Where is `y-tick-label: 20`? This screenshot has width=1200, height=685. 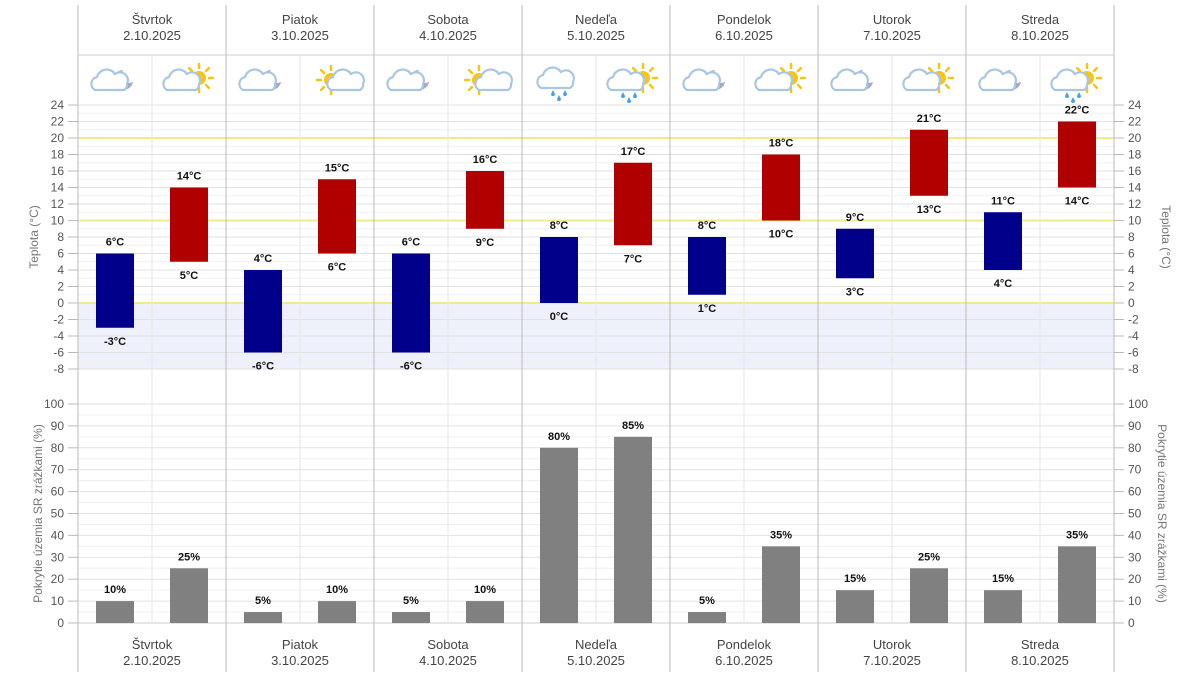
y-tick-label: 20 is located at coordinates (58, 579).